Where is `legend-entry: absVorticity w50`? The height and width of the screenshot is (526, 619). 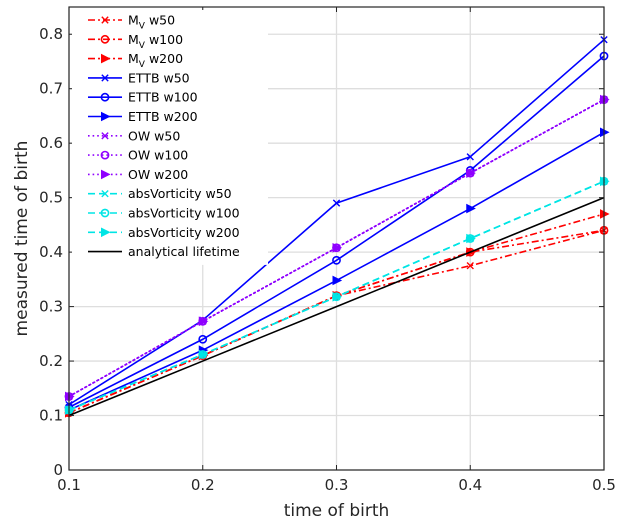 legend-entry: absVorticity w50 is located at coordinates (160, 193).